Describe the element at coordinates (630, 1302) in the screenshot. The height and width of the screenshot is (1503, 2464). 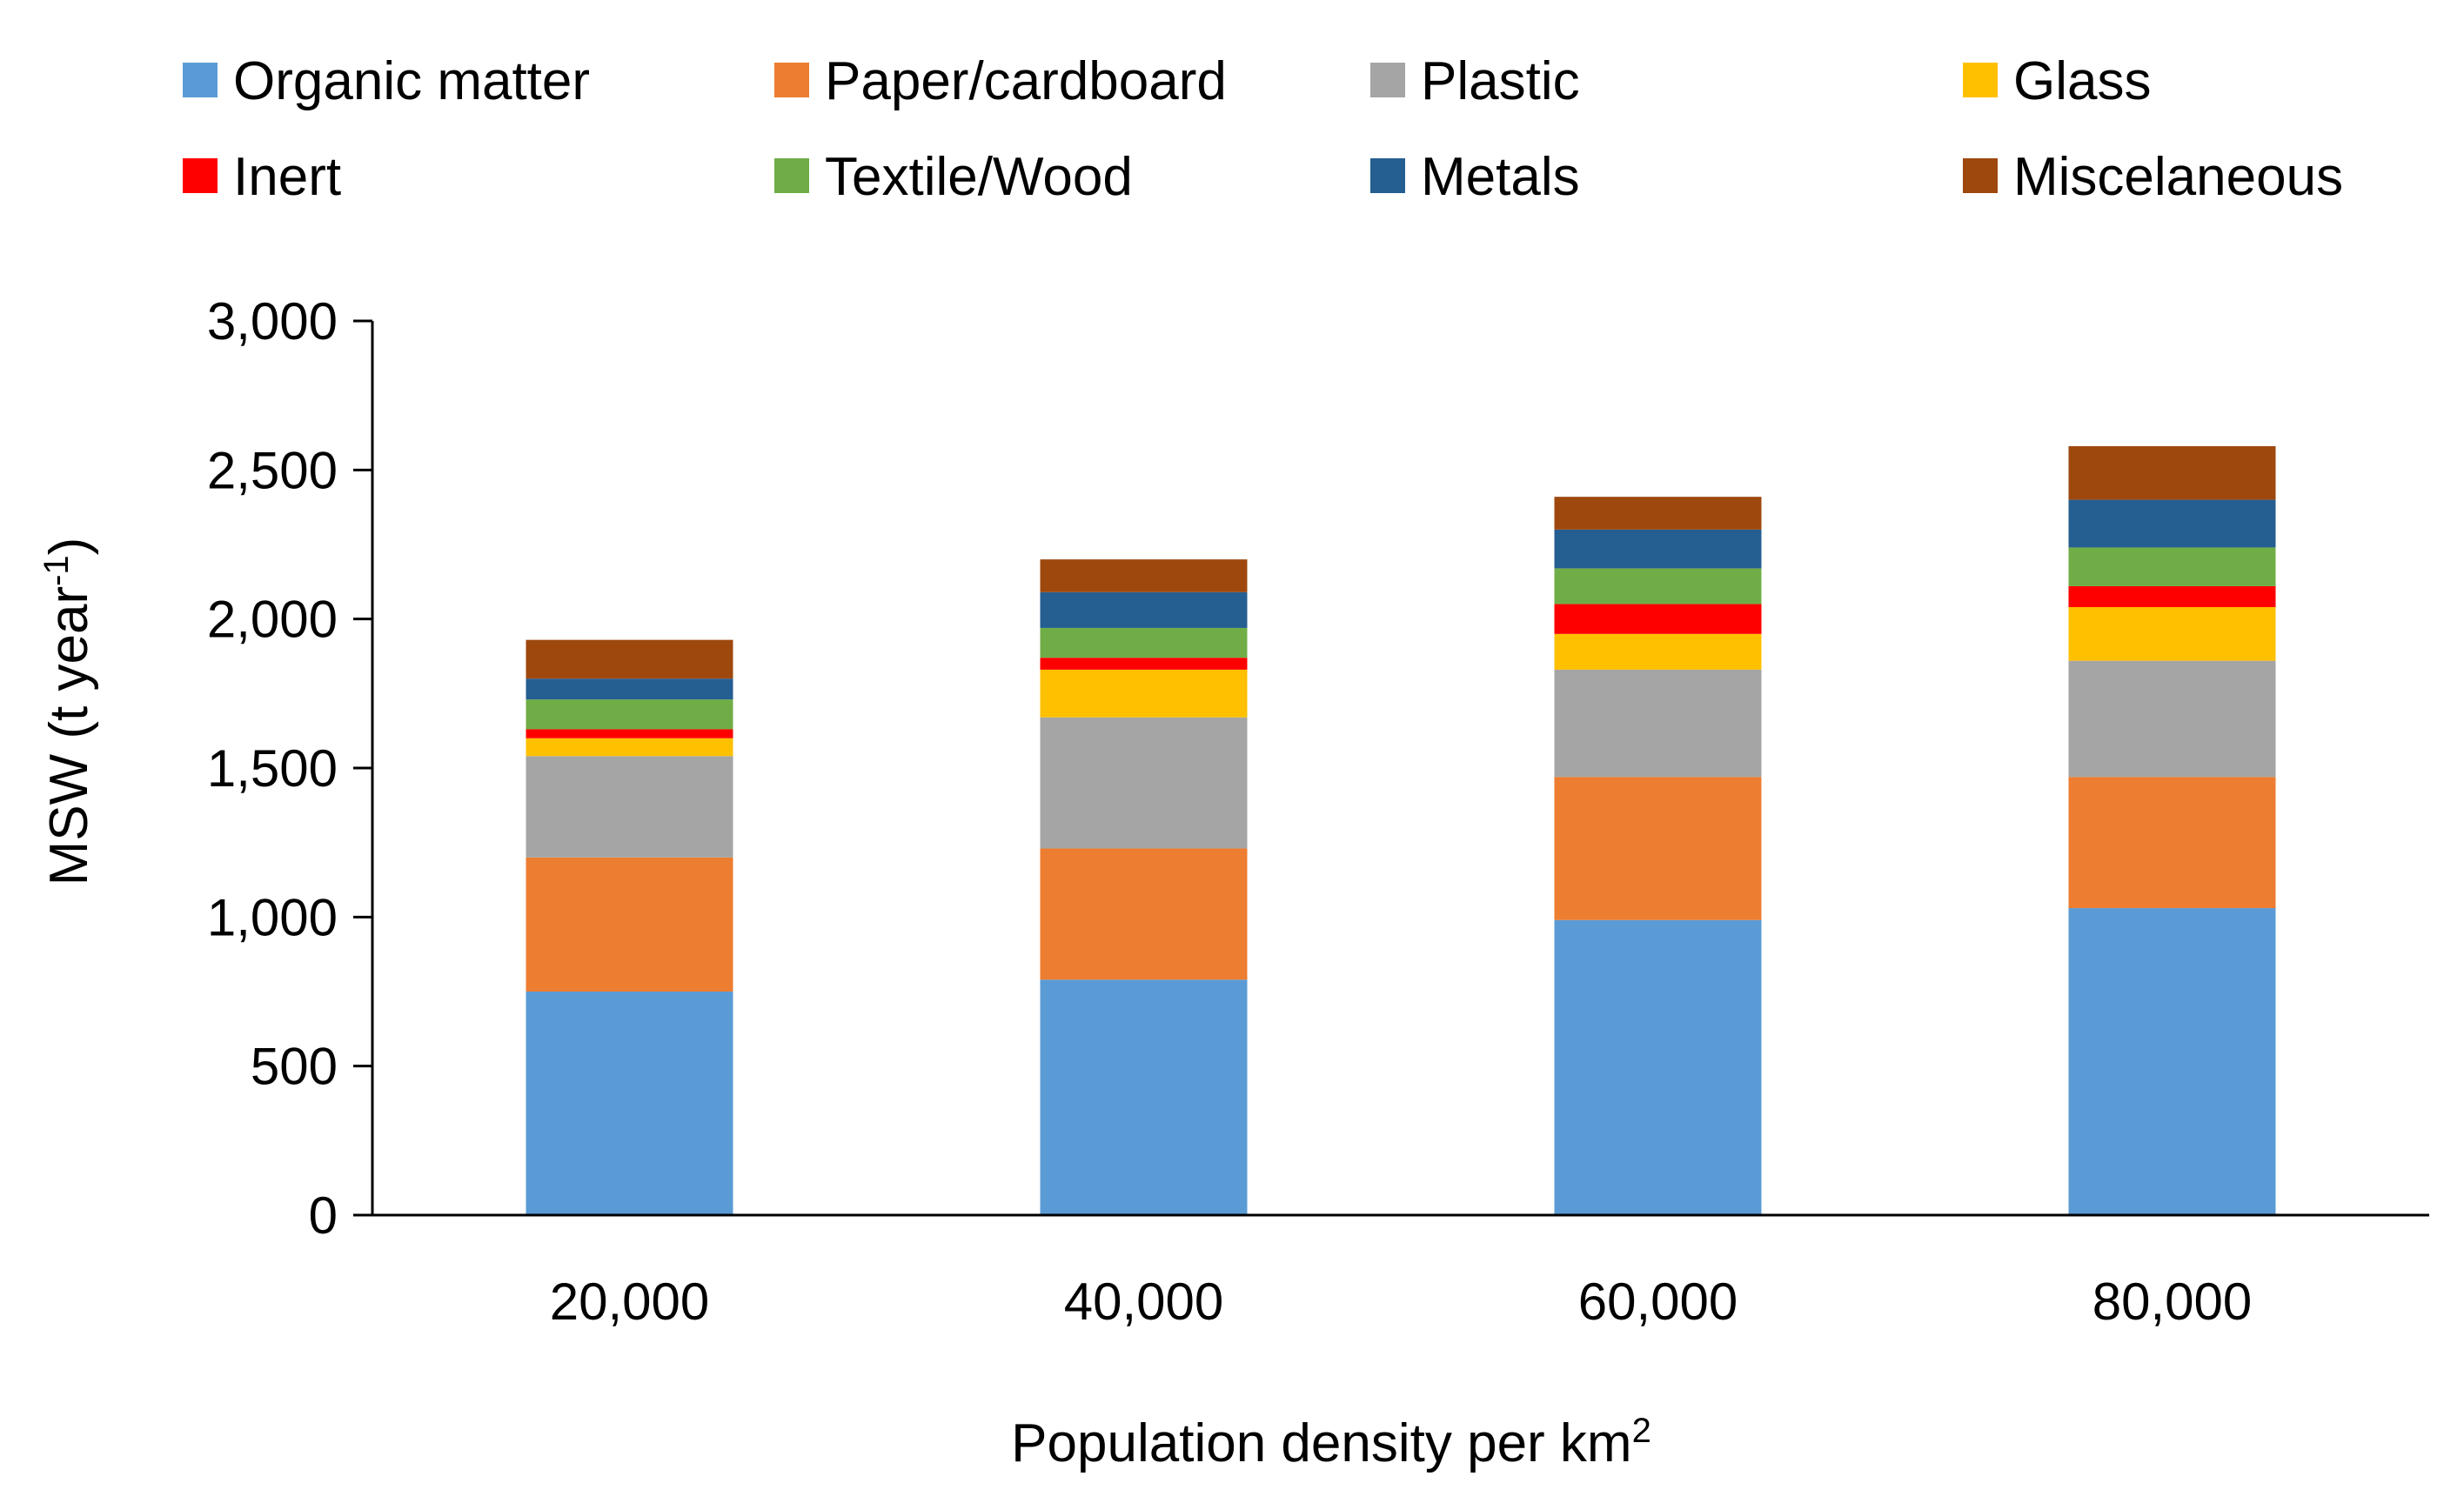
I see `x-tick-label: 20,000` at that location.